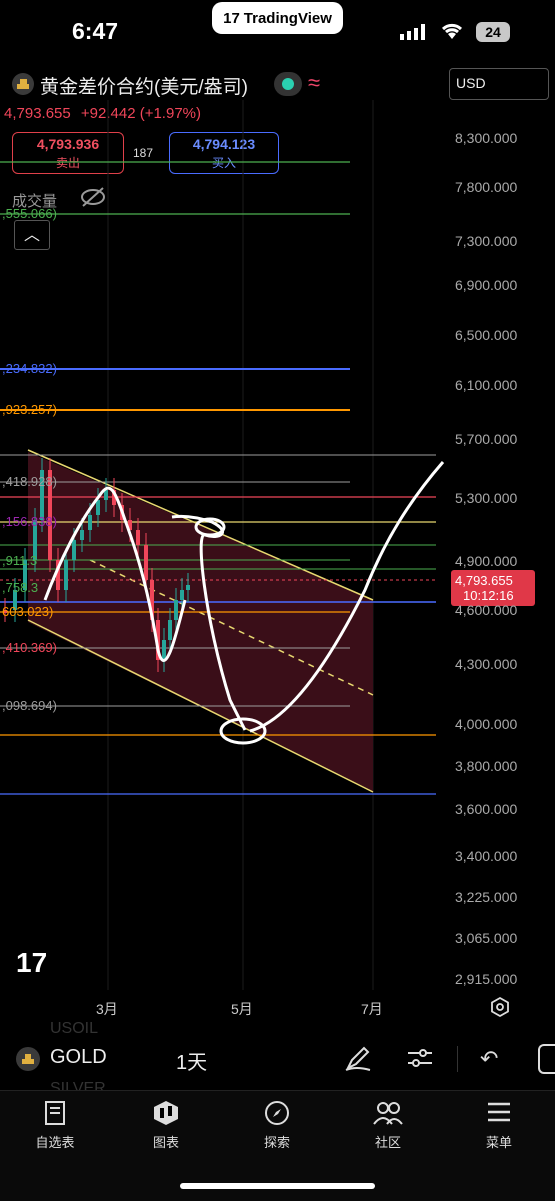  What do you see at coordinates (55, 1125) in the screenshot?
I see `nav-watchlist: 自选表` at bounding box center [55, 1125].